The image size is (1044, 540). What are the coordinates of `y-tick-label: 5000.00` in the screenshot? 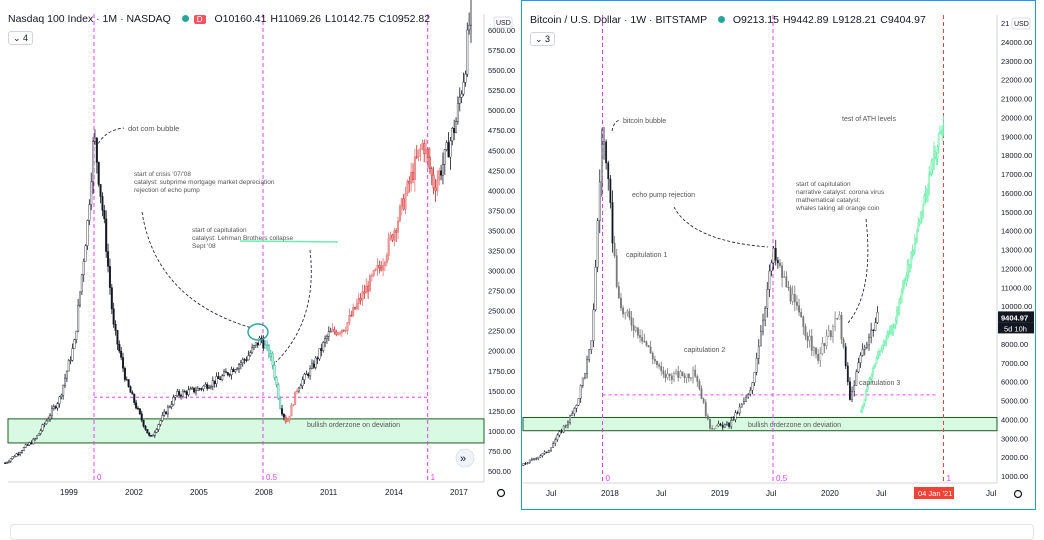 It's located at (501, 110).